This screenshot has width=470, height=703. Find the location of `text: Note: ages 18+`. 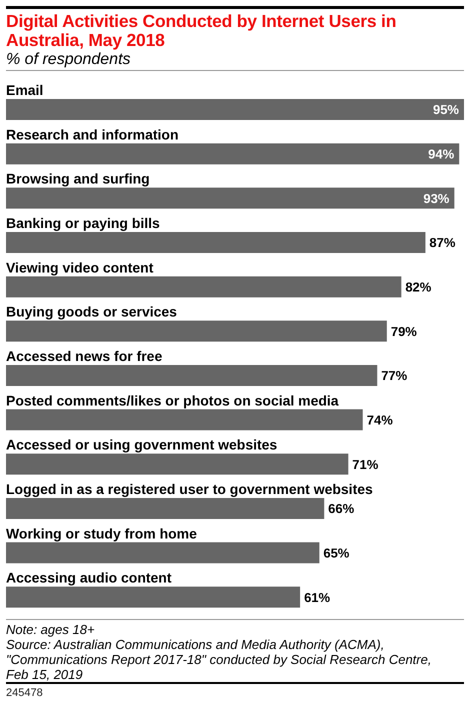

text: Note: ages 18+ is located at coordinates (51, 629).